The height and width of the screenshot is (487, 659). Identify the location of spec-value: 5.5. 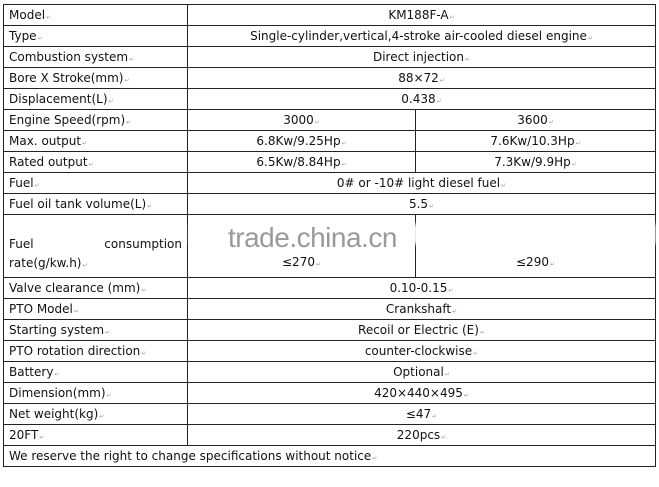
(421, 204).